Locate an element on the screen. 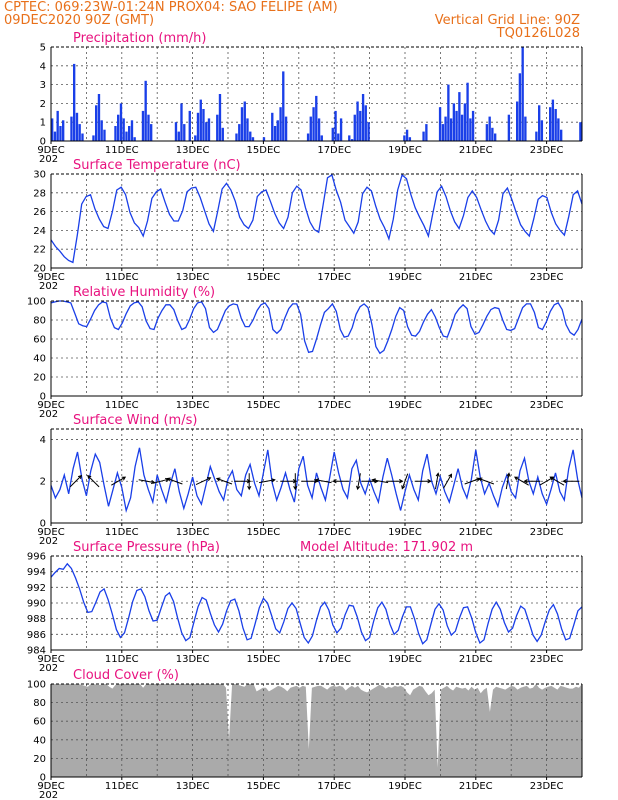 Image resolution: width=618 pixels, height=800 pixels. temperature-ytick-label: 24 is located at coordinates (39, 231).